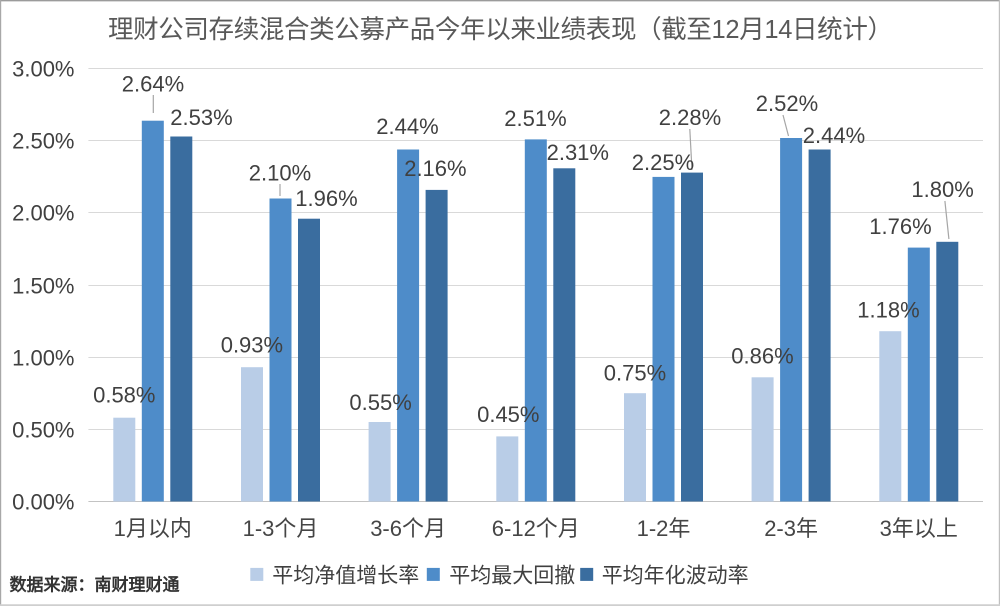 The width and height of the screenshot is (1000, 606). I want to click on svg-text: 2.10%, so click(280, 173).